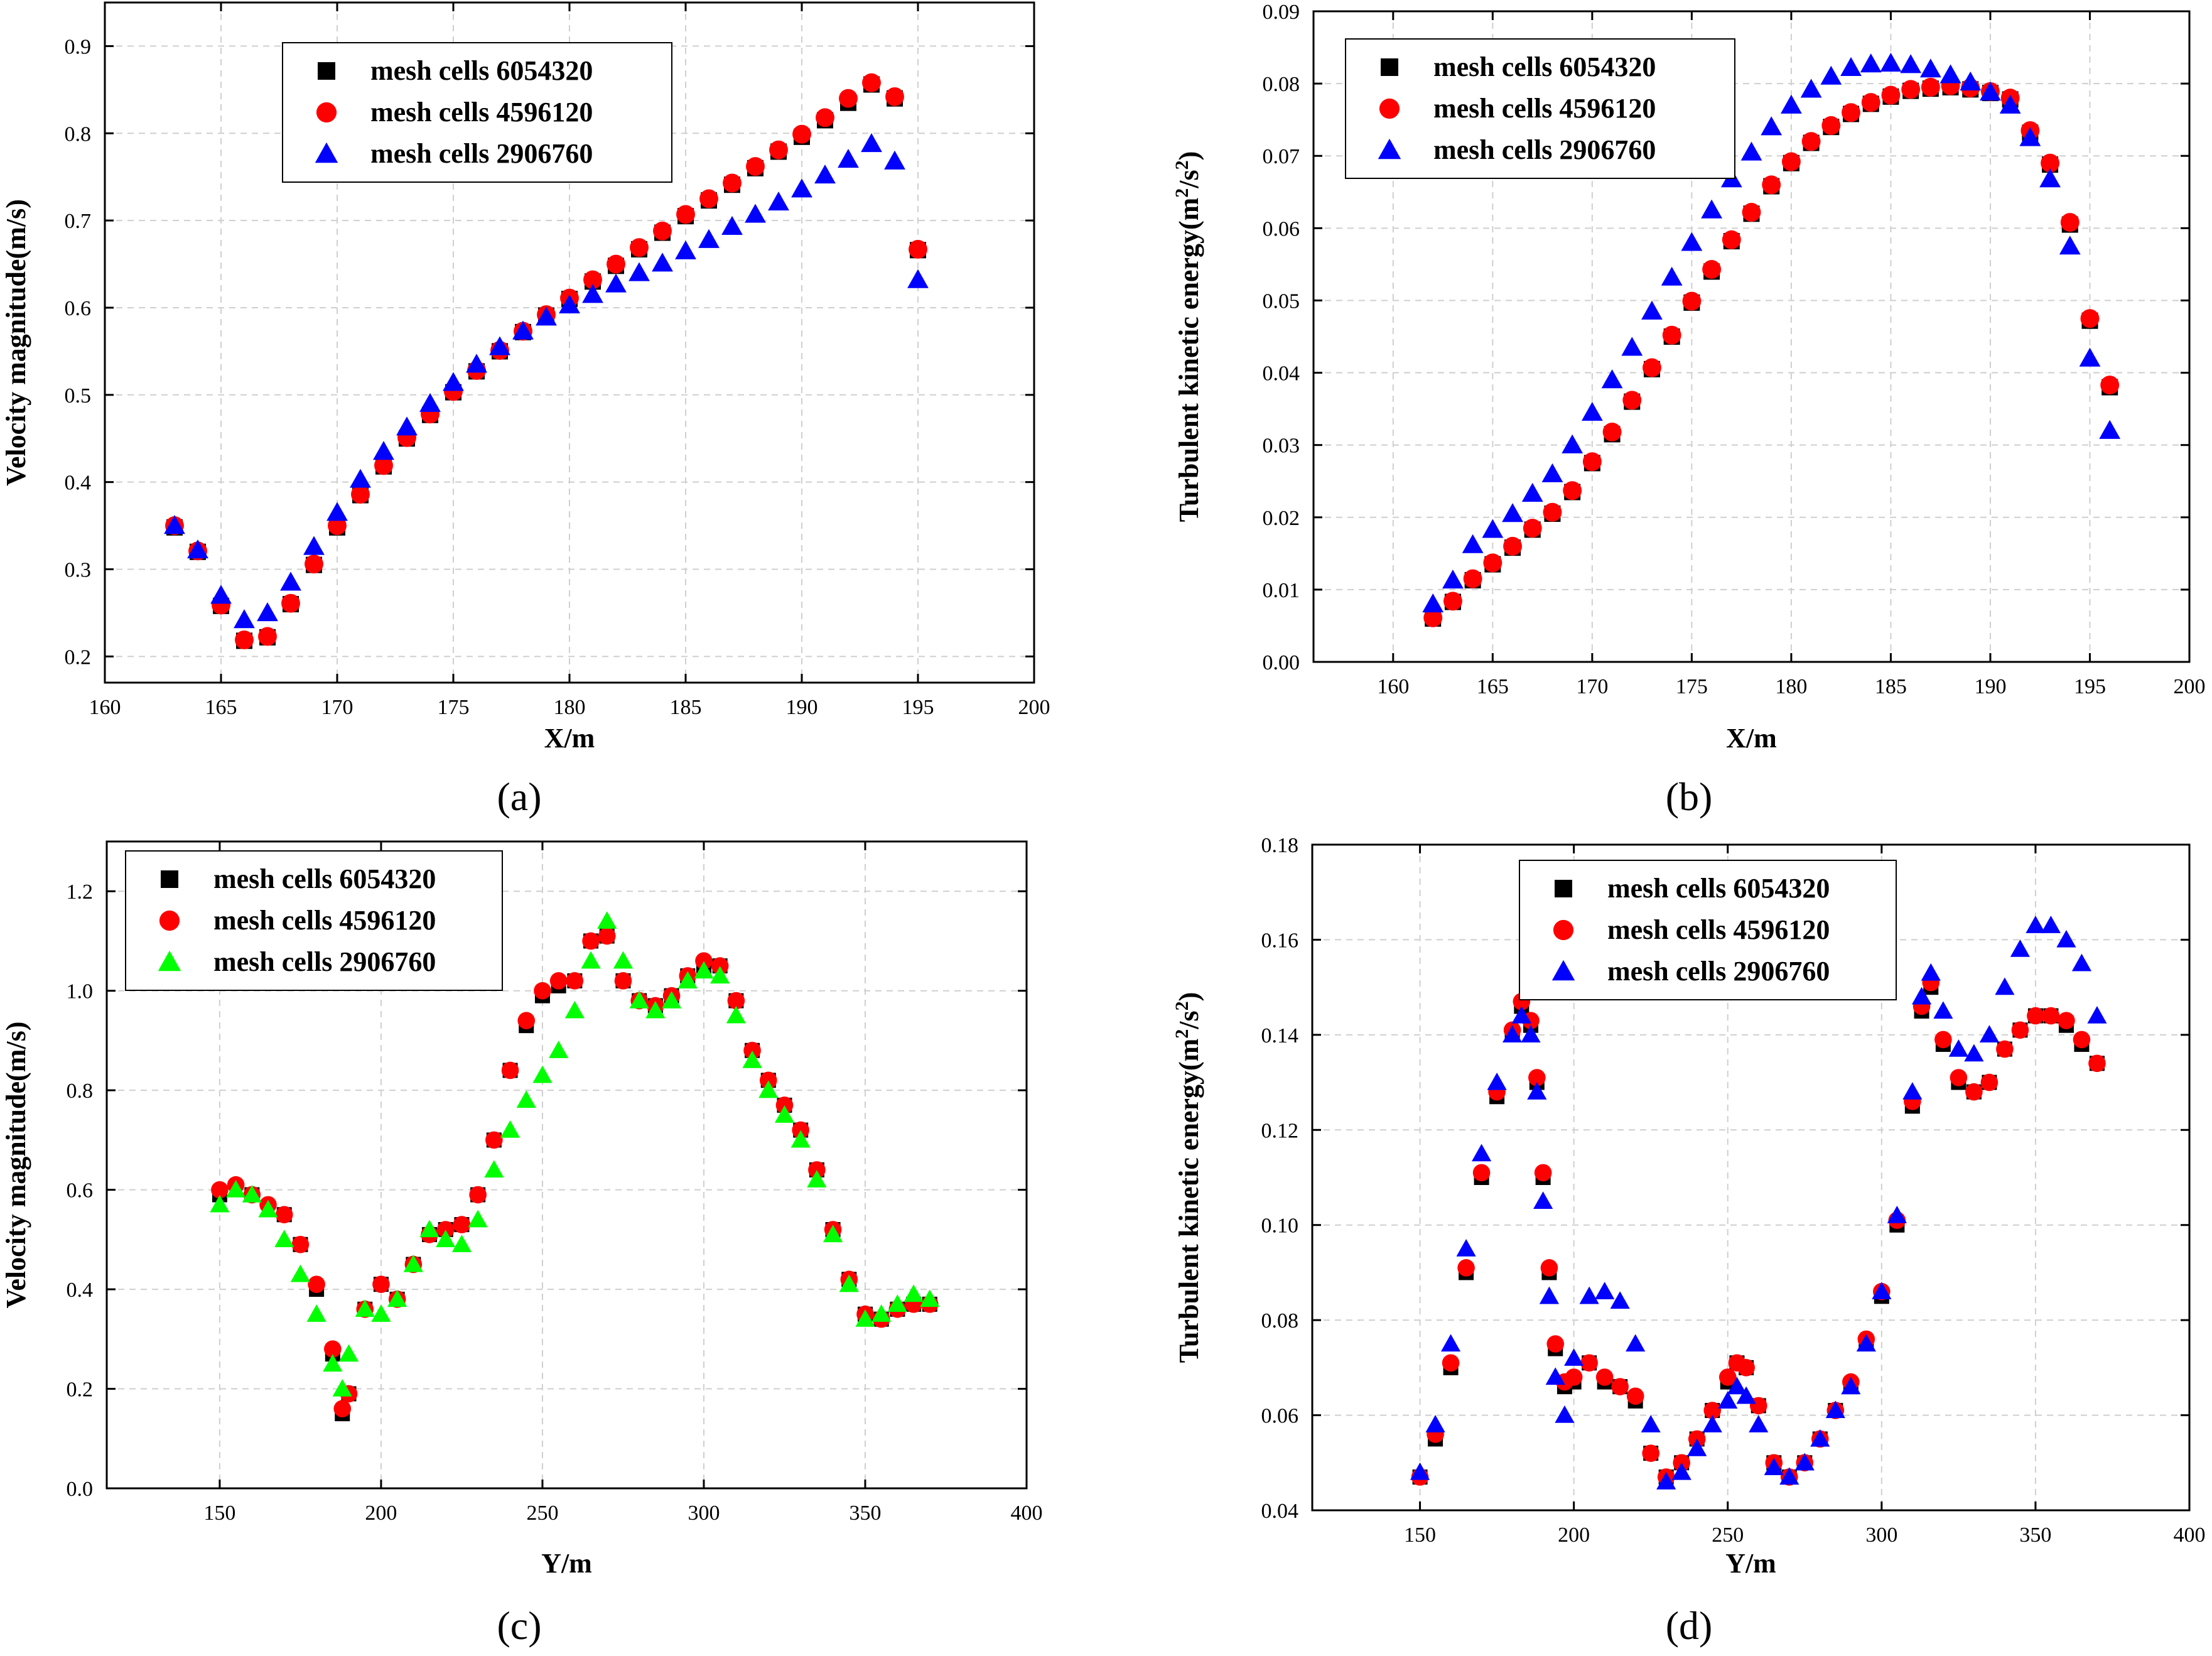 The height and width of the screenshot is (1656, 2212). I want to click on y-tick-label: 0.3, so click(78, 571).